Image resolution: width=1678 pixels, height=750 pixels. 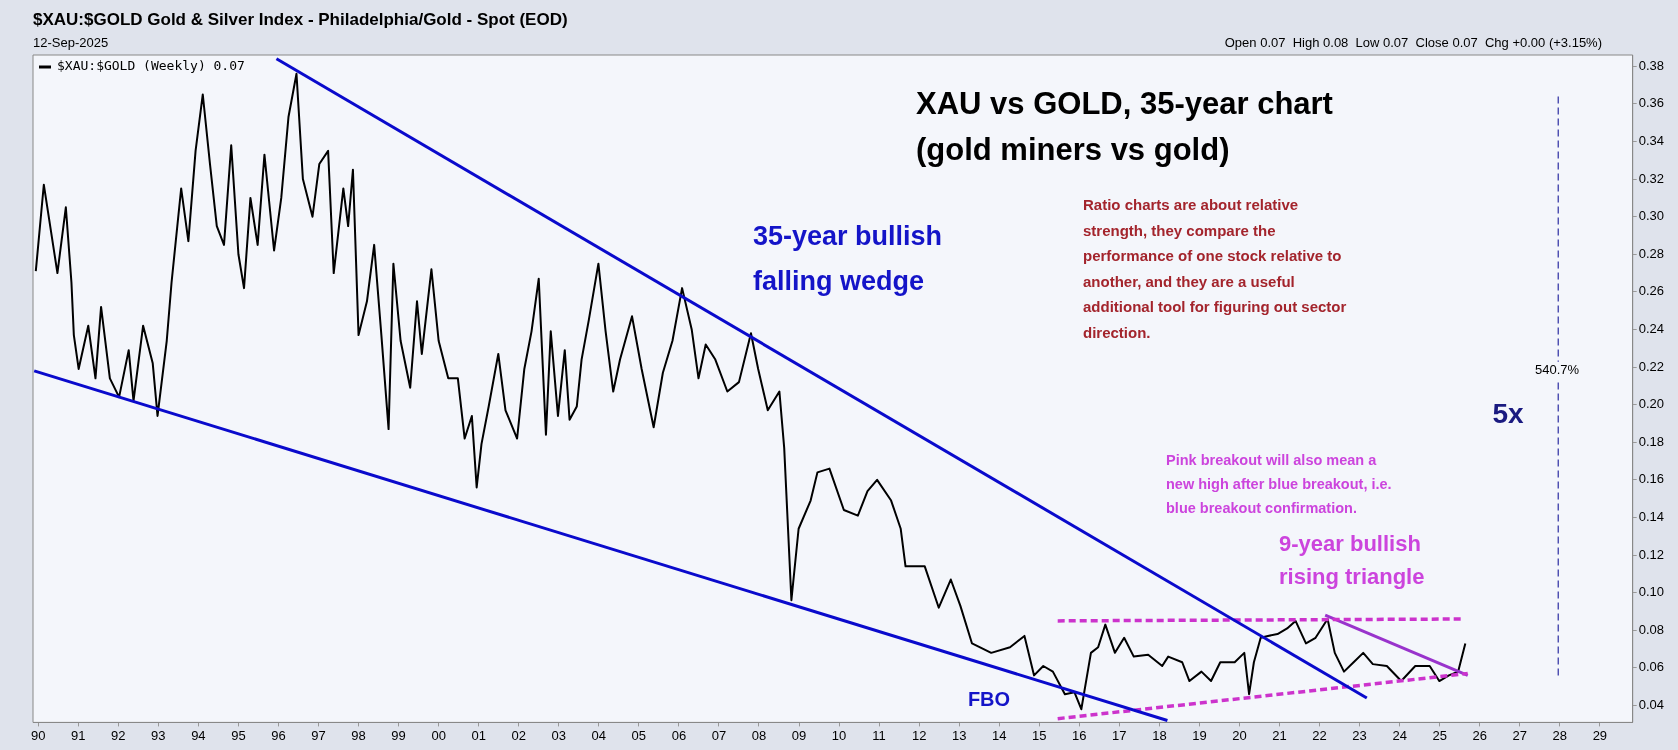 I want to click on y-tick-label: 0.20, so click(x=1651, y=404).